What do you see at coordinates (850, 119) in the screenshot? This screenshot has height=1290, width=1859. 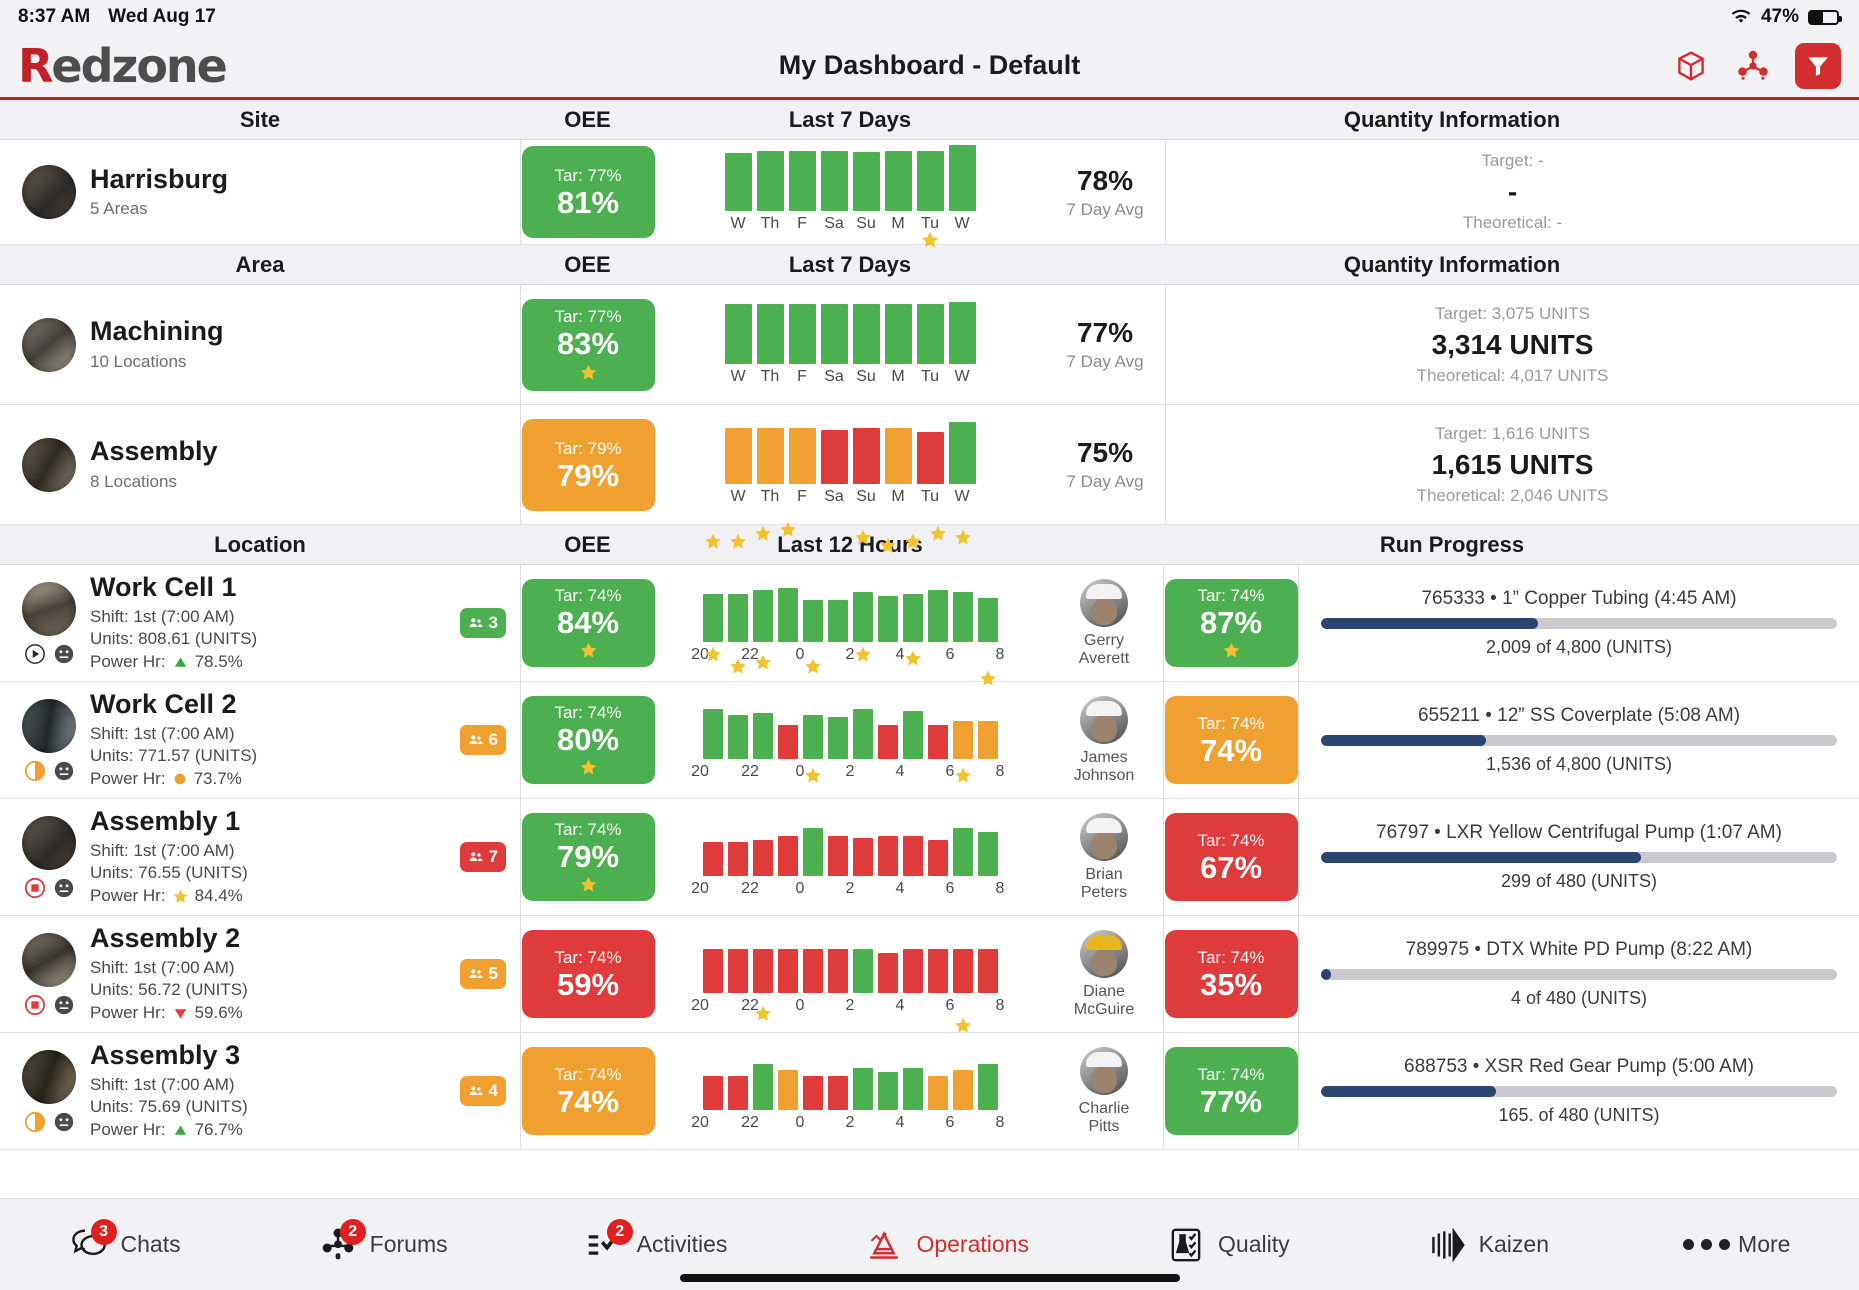 I see `header-site-chart: Last 7 Days` at bounding box center [850, 119].